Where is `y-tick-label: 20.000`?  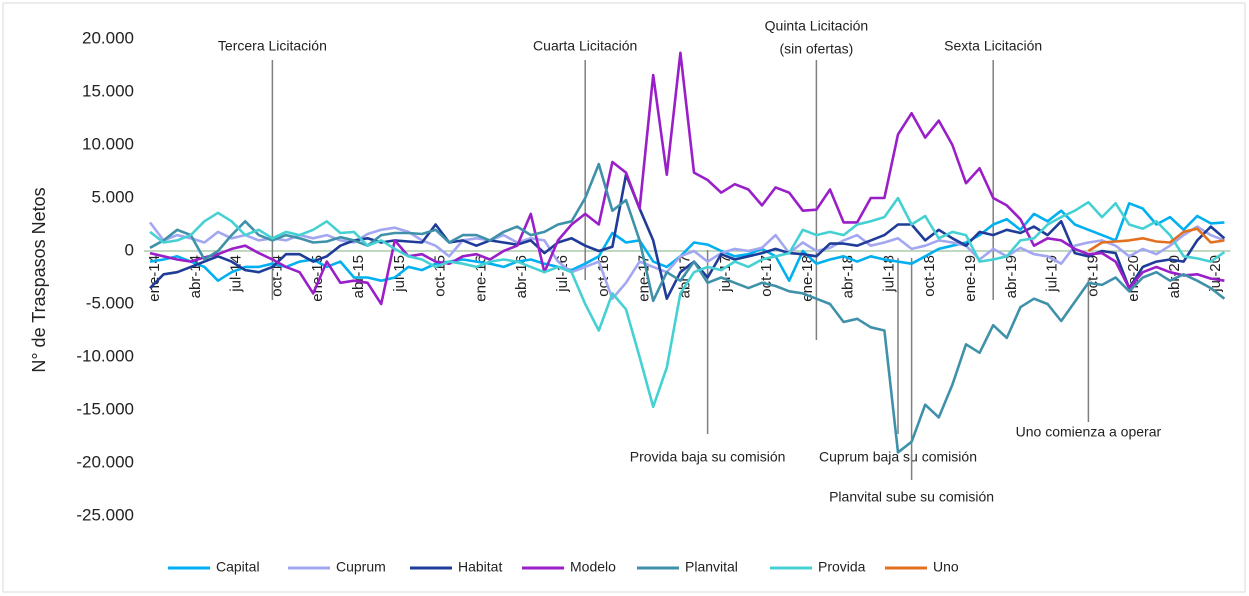 y-tick-label: 20.000 is located at coordinates (108, 37).